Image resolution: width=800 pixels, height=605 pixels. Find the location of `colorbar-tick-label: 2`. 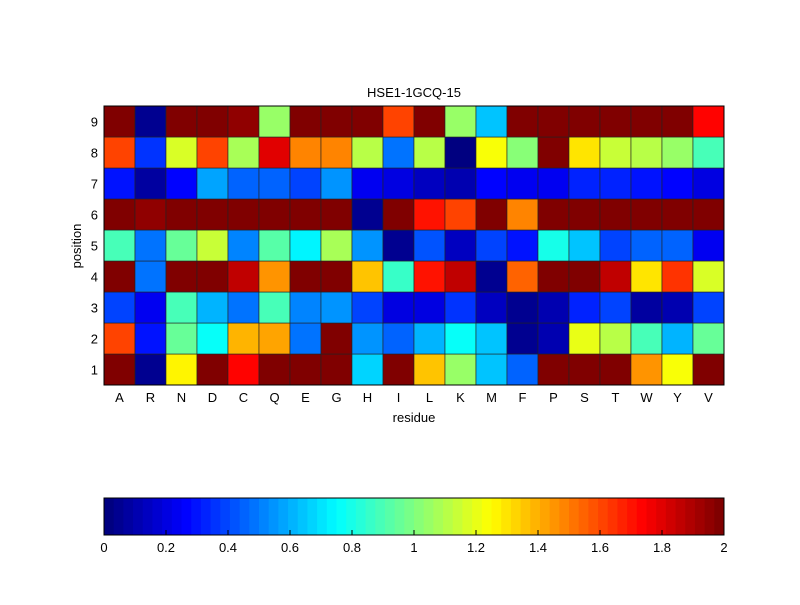

colorbar-tick-label: 2 is located at coordinates (723, 547).